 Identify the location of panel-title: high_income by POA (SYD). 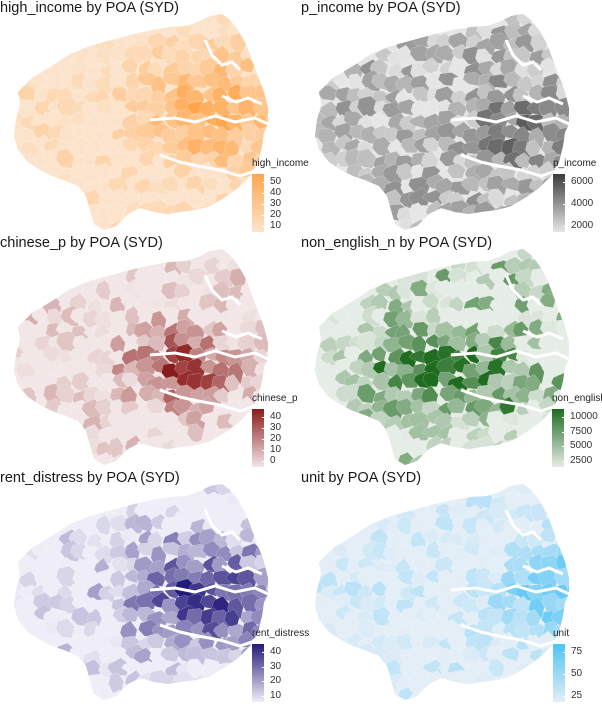
(89, 8).